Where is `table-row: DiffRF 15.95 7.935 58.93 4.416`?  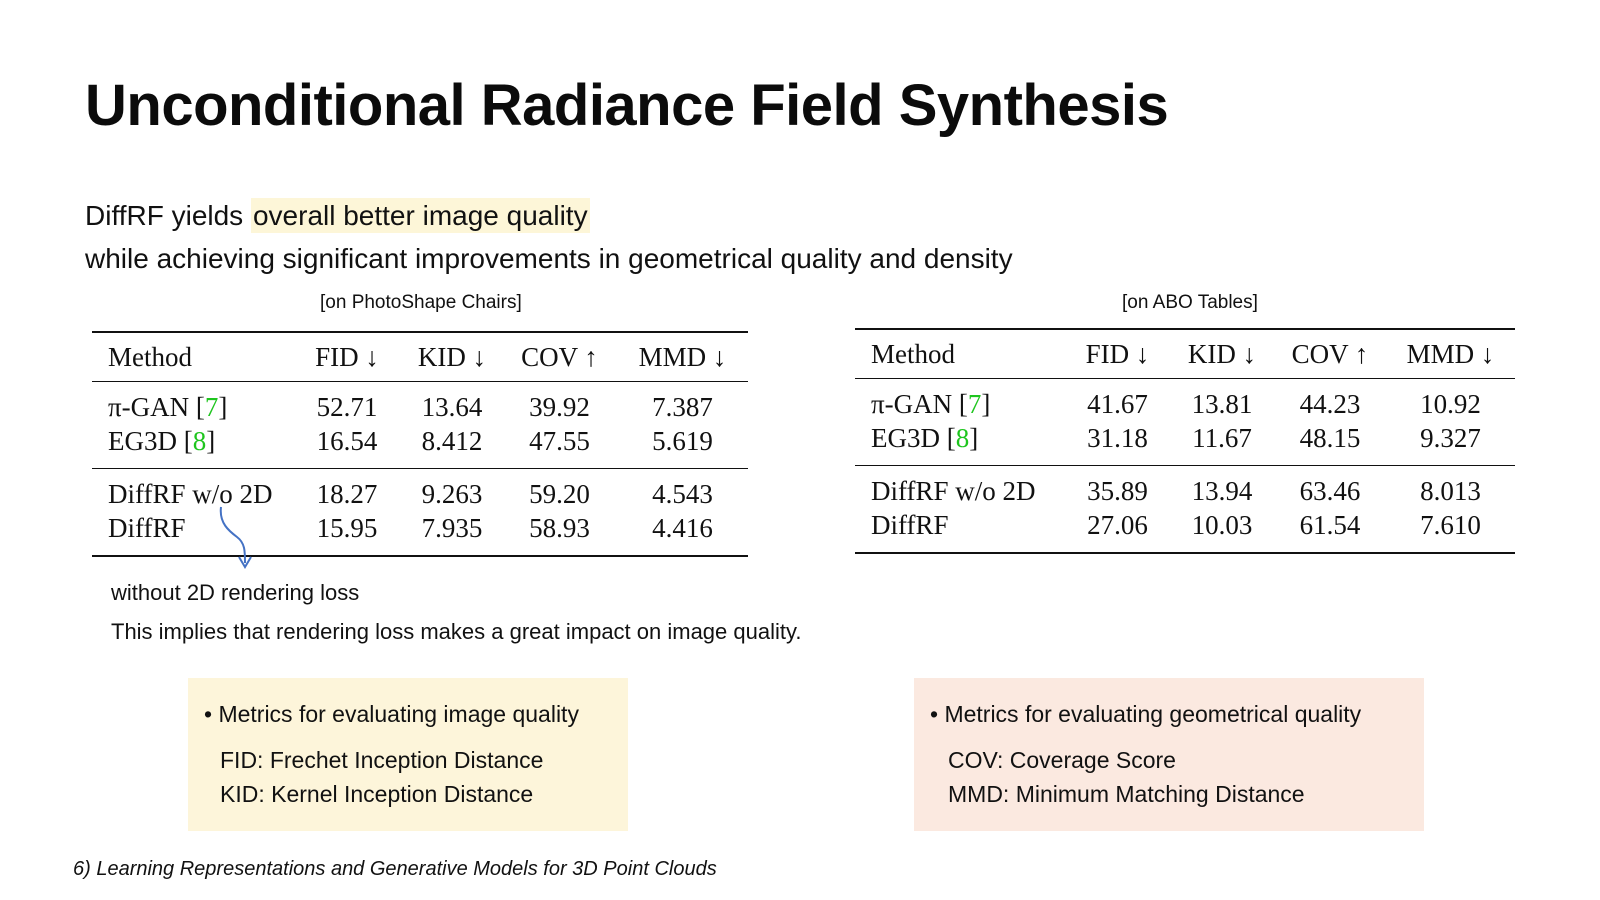
table-row: DiffRF 15.95 7.935 58.93 4.416 is located at coordinates (420, 533).